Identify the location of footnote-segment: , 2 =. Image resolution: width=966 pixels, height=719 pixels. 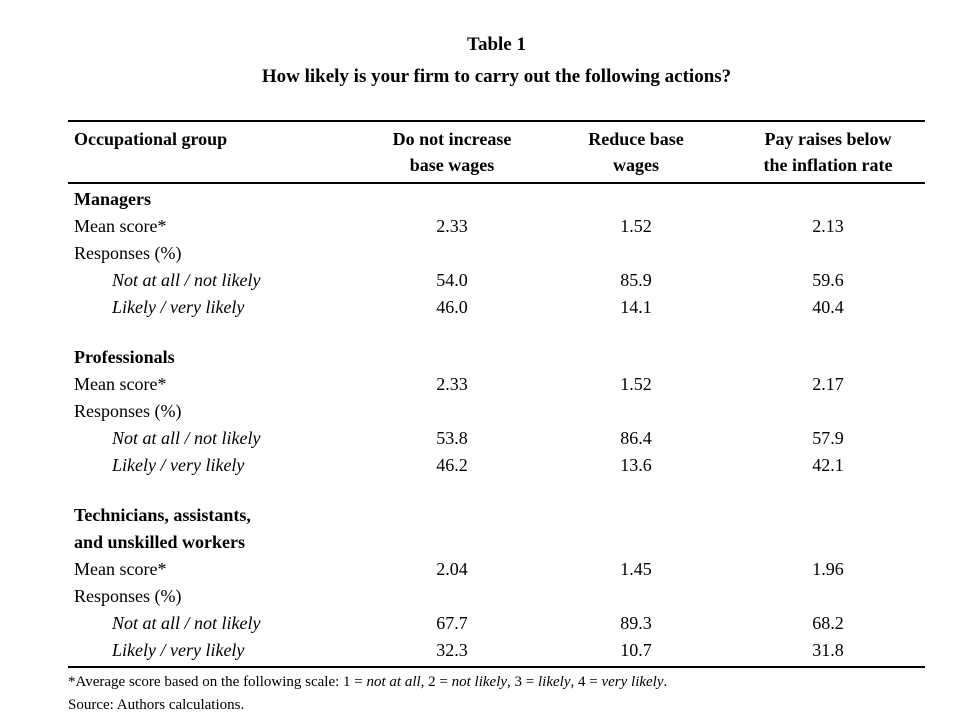
(436, 682).